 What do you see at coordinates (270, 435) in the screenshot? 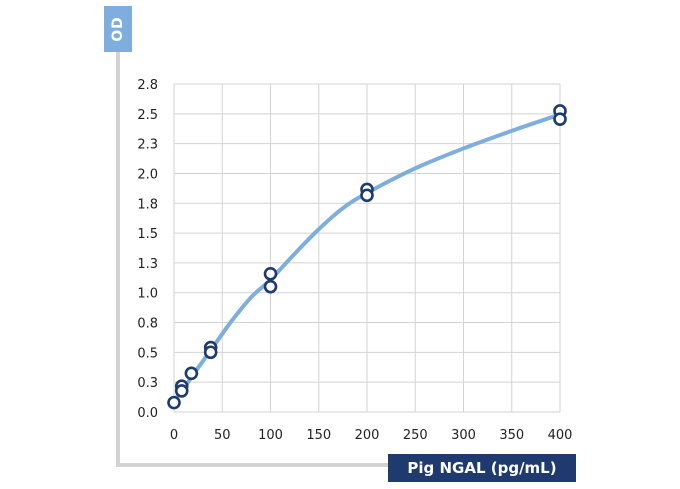
I see `x-tick-label: 100` at bounding box center [270, 435].